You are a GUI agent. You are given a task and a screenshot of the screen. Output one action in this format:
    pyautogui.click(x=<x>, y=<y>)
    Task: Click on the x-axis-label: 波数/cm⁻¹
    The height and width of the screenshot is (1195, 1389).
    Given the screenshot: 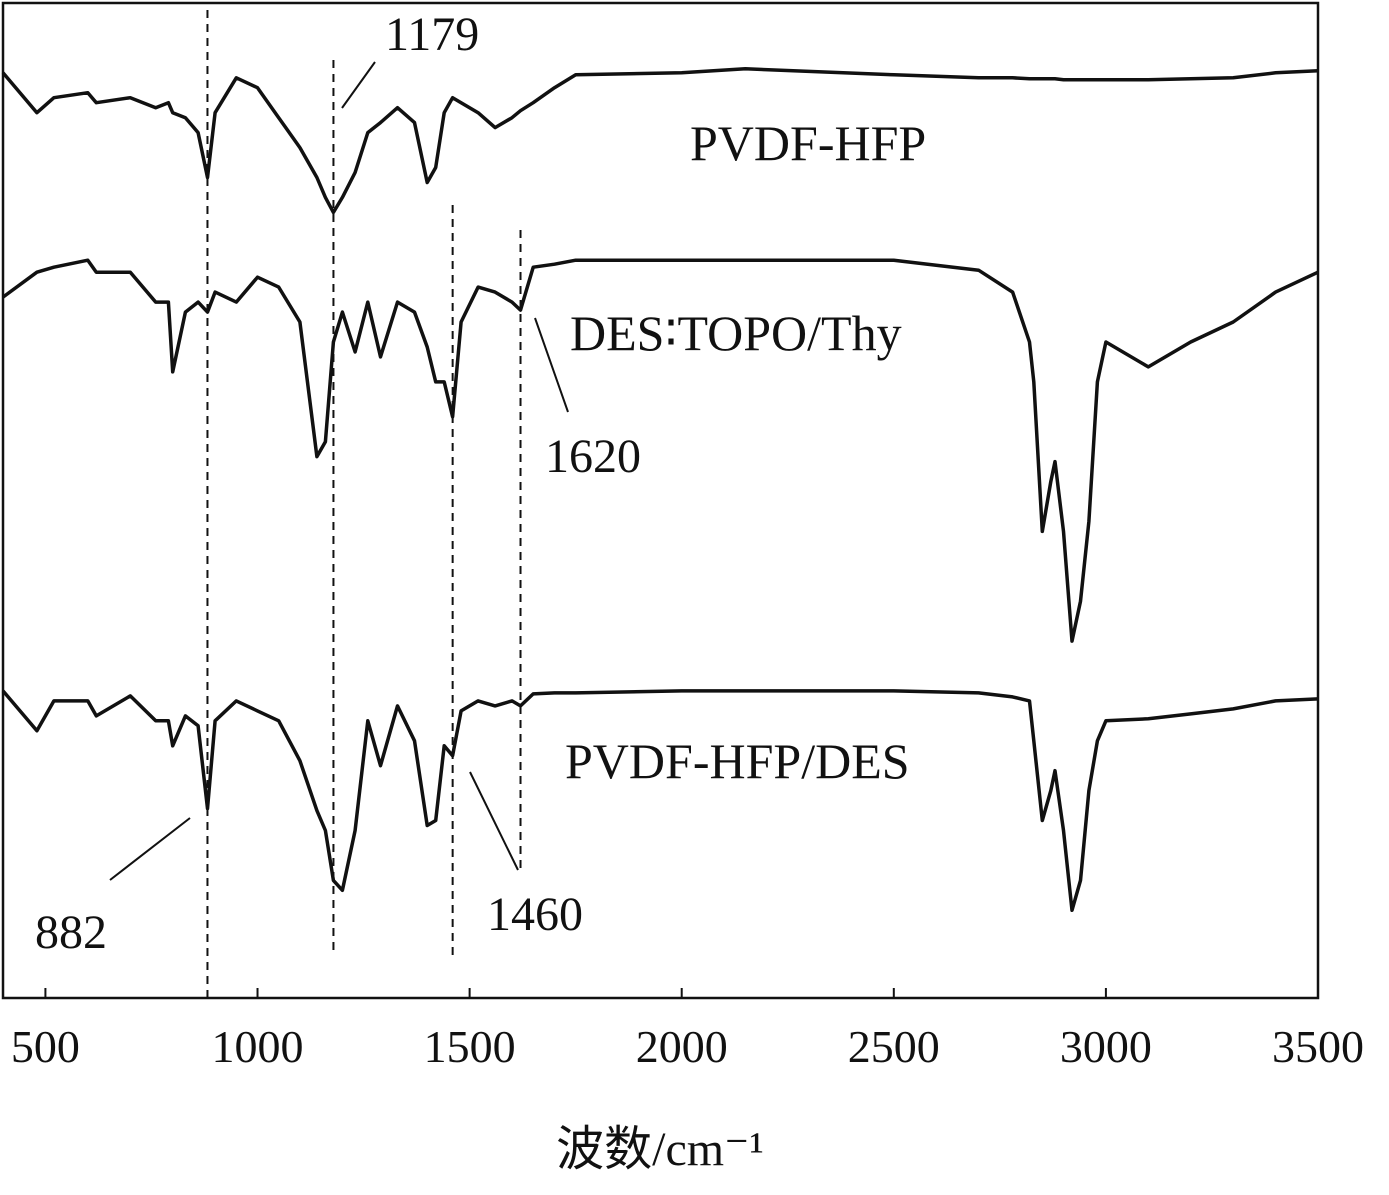 What is the action you would take?
    pyautogui.click(x=660, y=1149)
    